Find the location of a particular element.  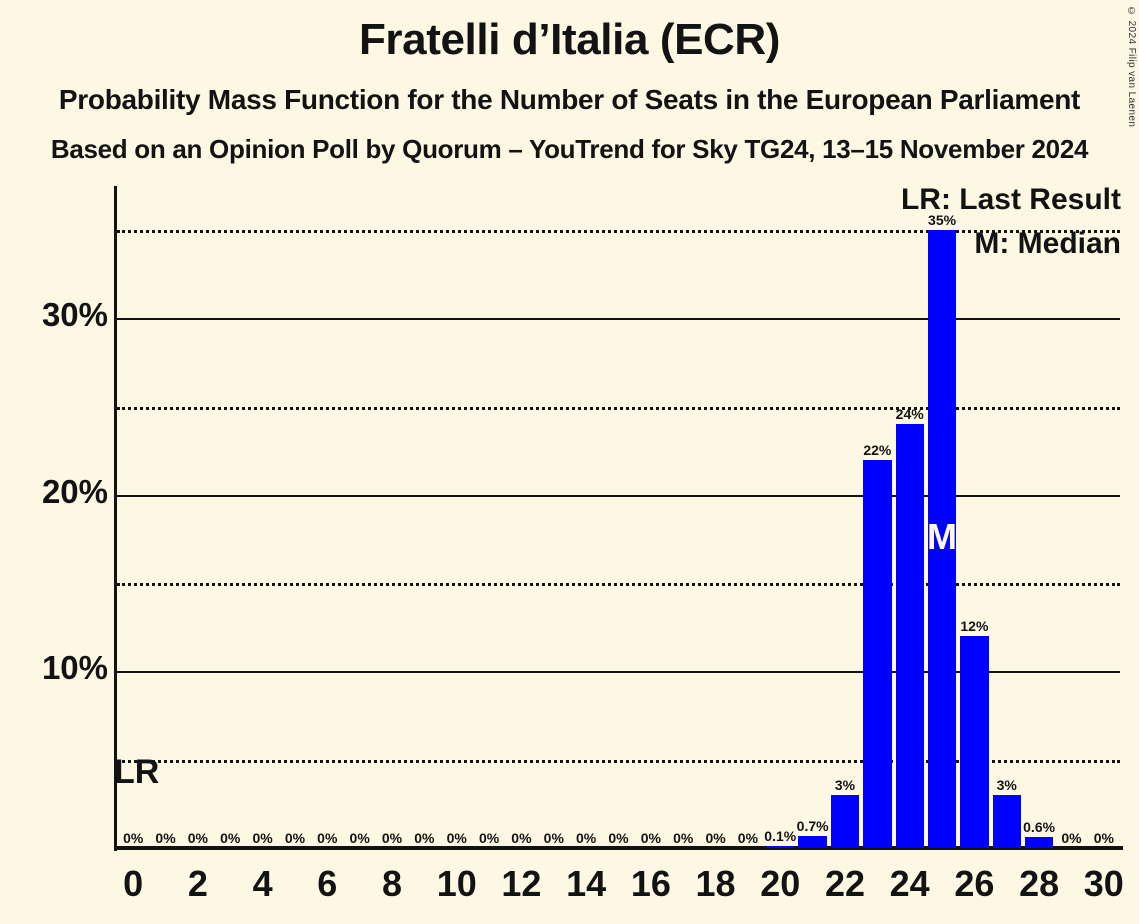

x-axis-tick-label: 2 is located at coordinates (197, 883).